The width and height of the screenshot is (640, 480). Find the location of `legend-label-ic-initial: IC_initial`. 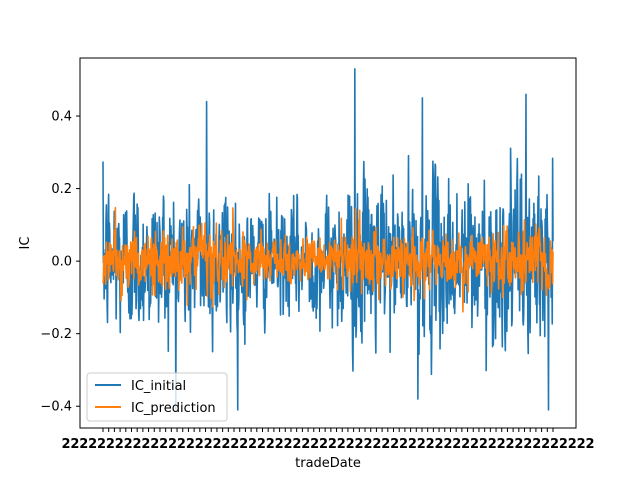

legend-label-ic-initial: IC_initial is located at coordinates (158, 386).